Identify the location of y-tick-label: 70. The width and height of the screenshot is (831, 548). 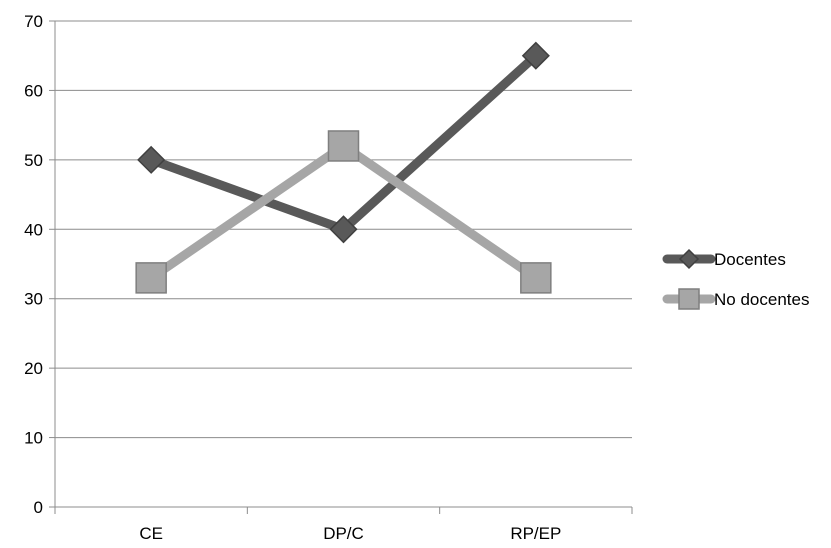
(33, 21).